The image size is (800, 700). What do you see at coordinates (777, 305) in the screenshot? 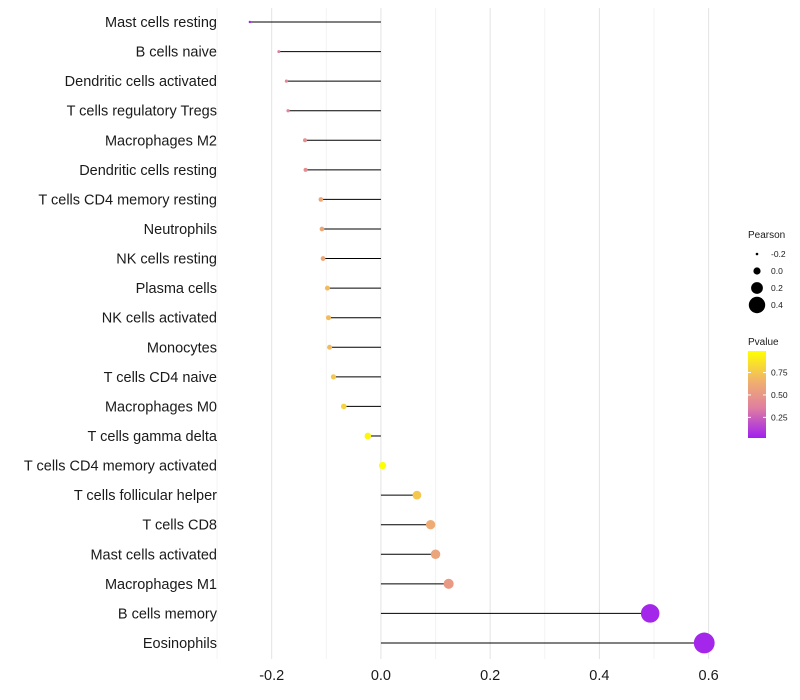
I see `legend-size-label: 0.4` at bounding box center [777, 305].